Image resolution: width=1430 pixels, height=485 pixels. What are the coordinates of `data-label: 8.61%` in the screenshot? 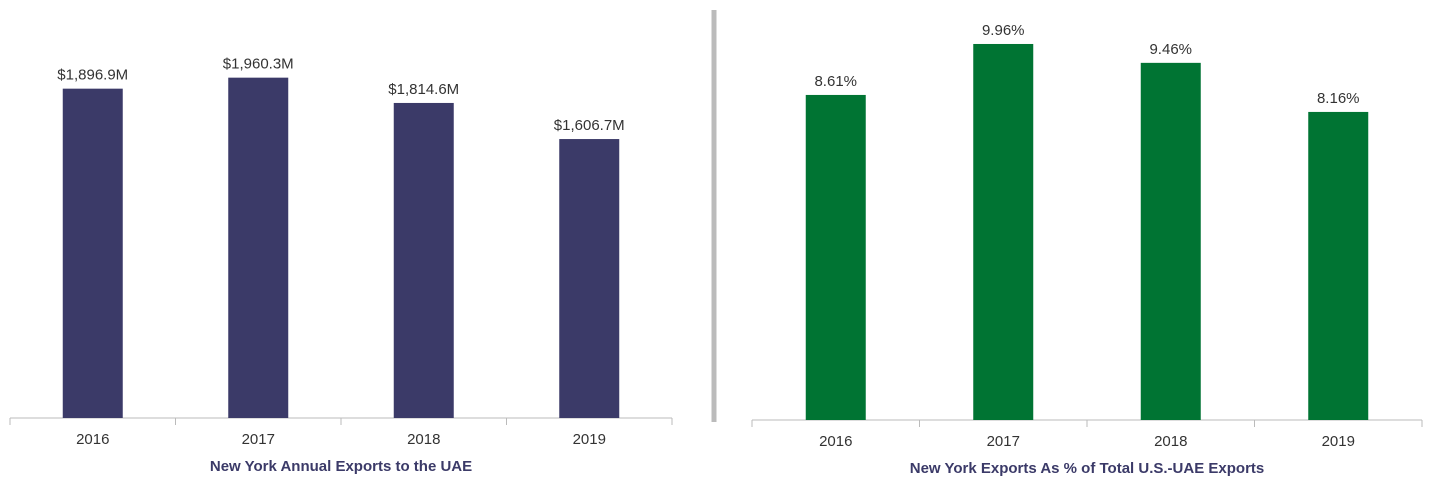 It's located at (835, 81).